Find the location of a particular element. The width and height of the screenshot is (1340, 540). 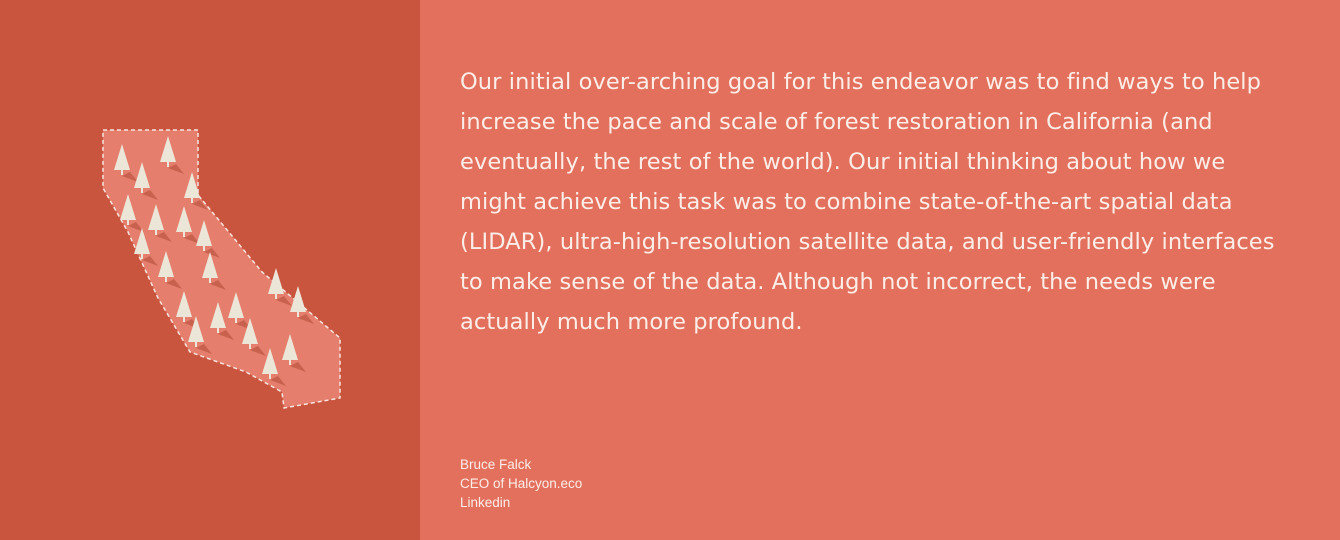

author-title: CEO of Halcyon.eco is located at coordinates (521, 483).